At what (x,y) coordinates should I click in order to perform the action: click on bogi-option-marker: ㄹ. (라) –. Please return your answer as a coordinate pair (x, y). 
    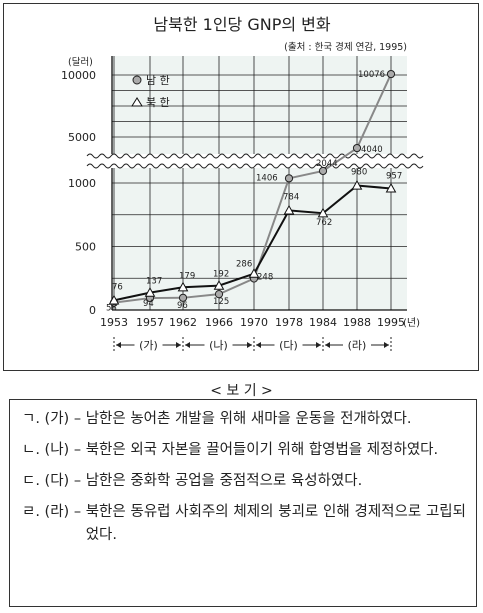
    Looking at the image, I should click on (54, 512).